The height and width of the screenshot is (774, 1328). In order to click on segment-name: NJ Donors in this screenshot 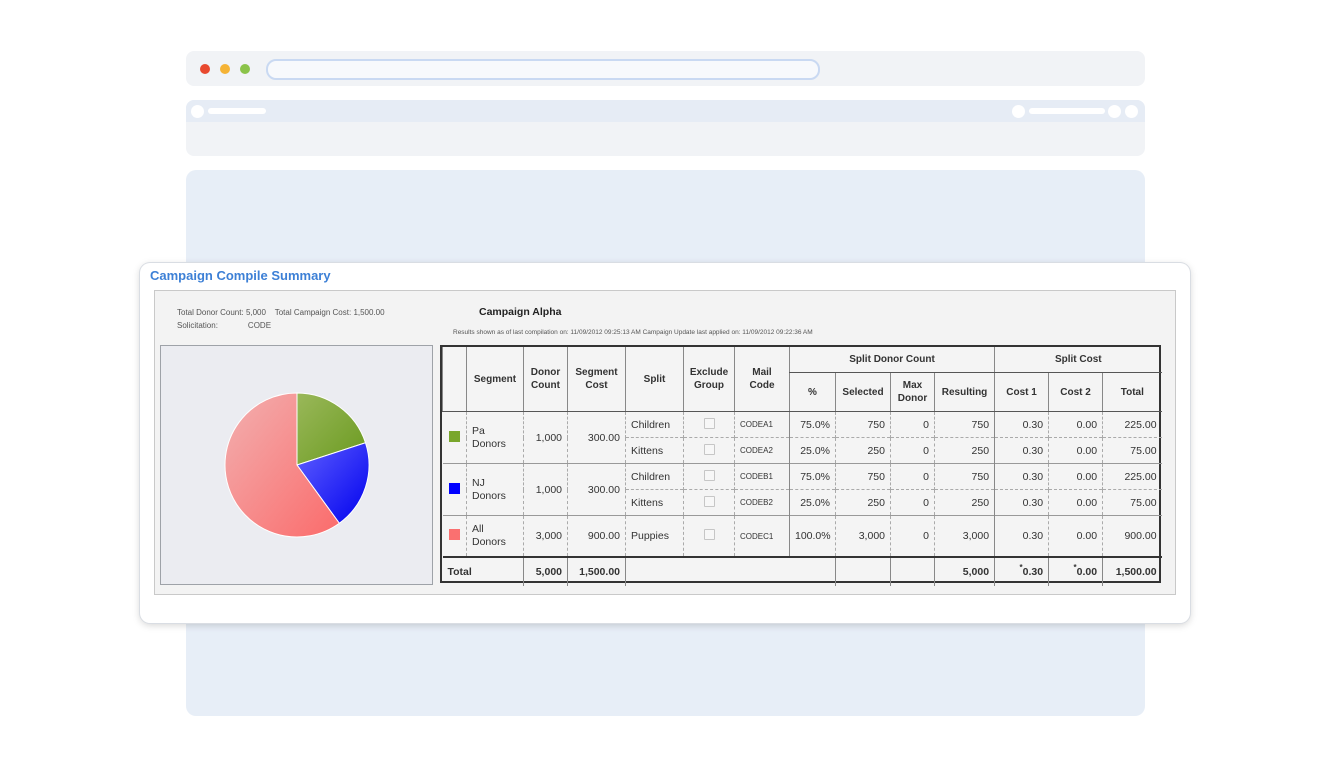, I will do `click(495, 489)`.